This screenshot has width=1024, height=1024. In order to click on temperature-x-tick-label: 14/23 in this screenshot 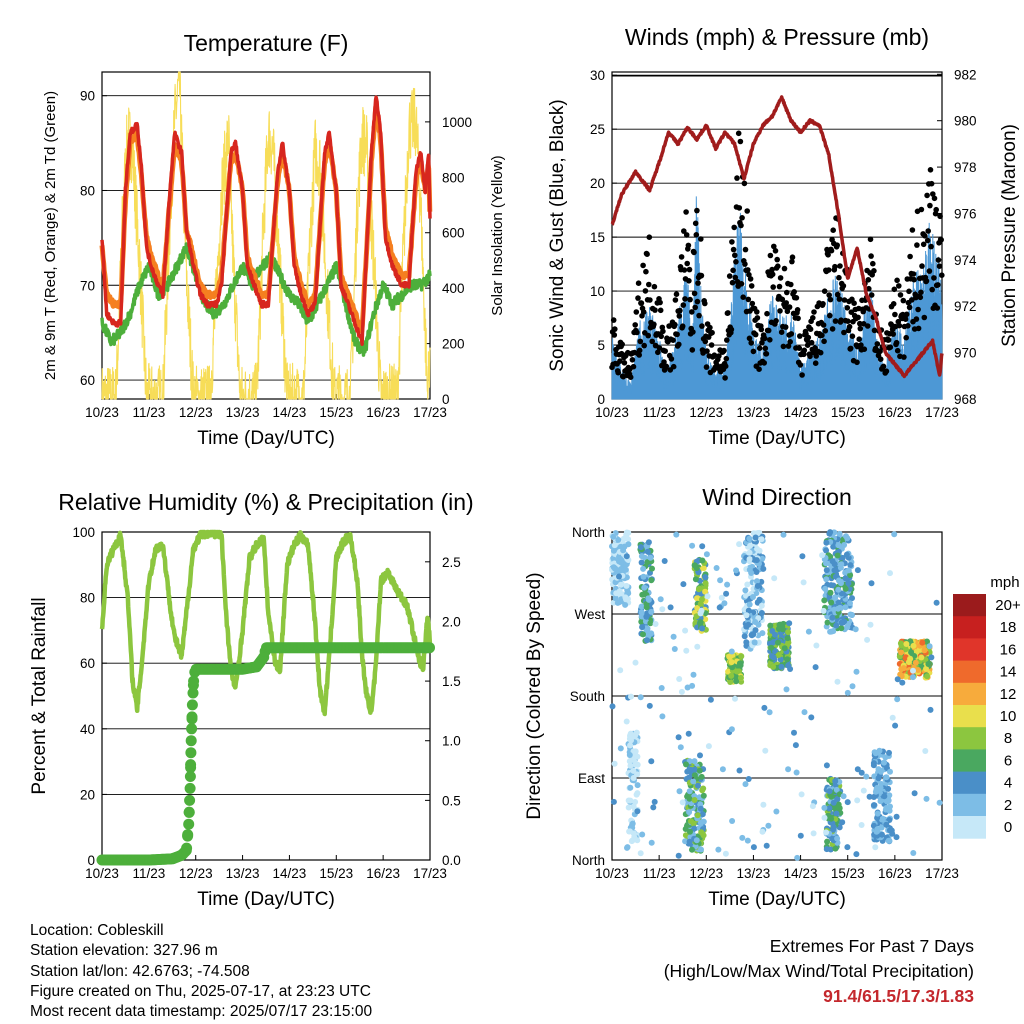, I will do `click(290, 412)`.